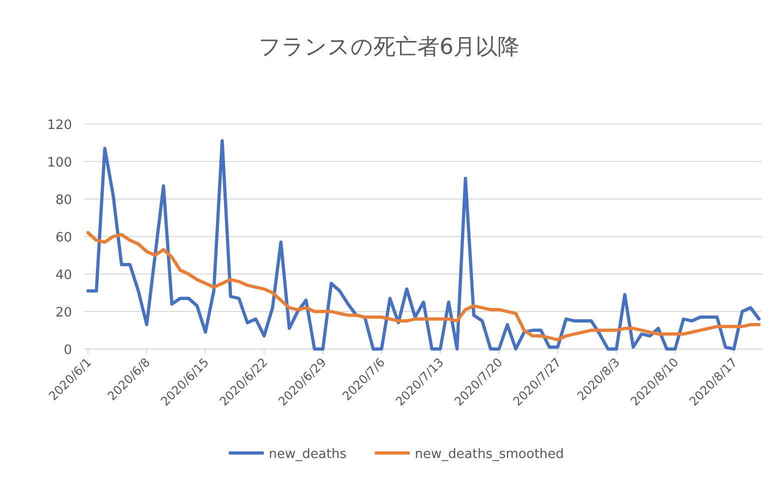 Image resolution: width=778 pixels, height=479 pixels. What do you see at coordinates (389, 47) in the screenshot?
I see `title: フランスの死亡者6月以降` at bounding box center [389, 47].